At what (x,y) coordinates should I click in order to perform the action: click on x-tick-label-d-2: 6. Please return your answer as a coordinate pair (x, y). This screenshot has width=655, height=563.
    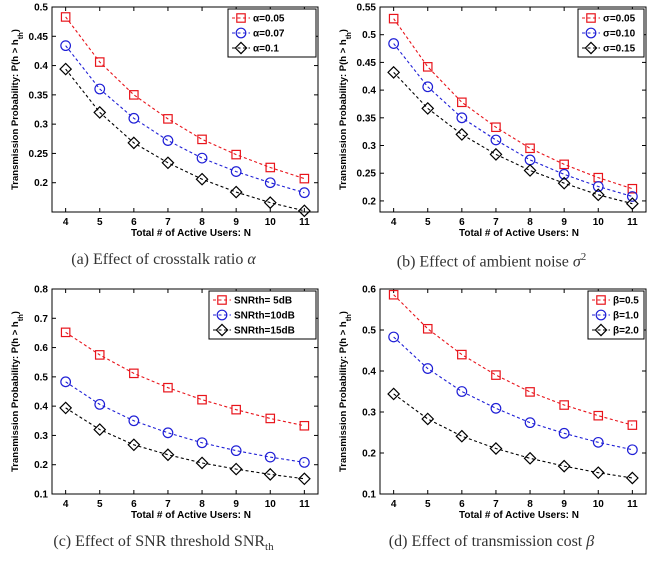
    Looking at the image, I should click on (462, 504).